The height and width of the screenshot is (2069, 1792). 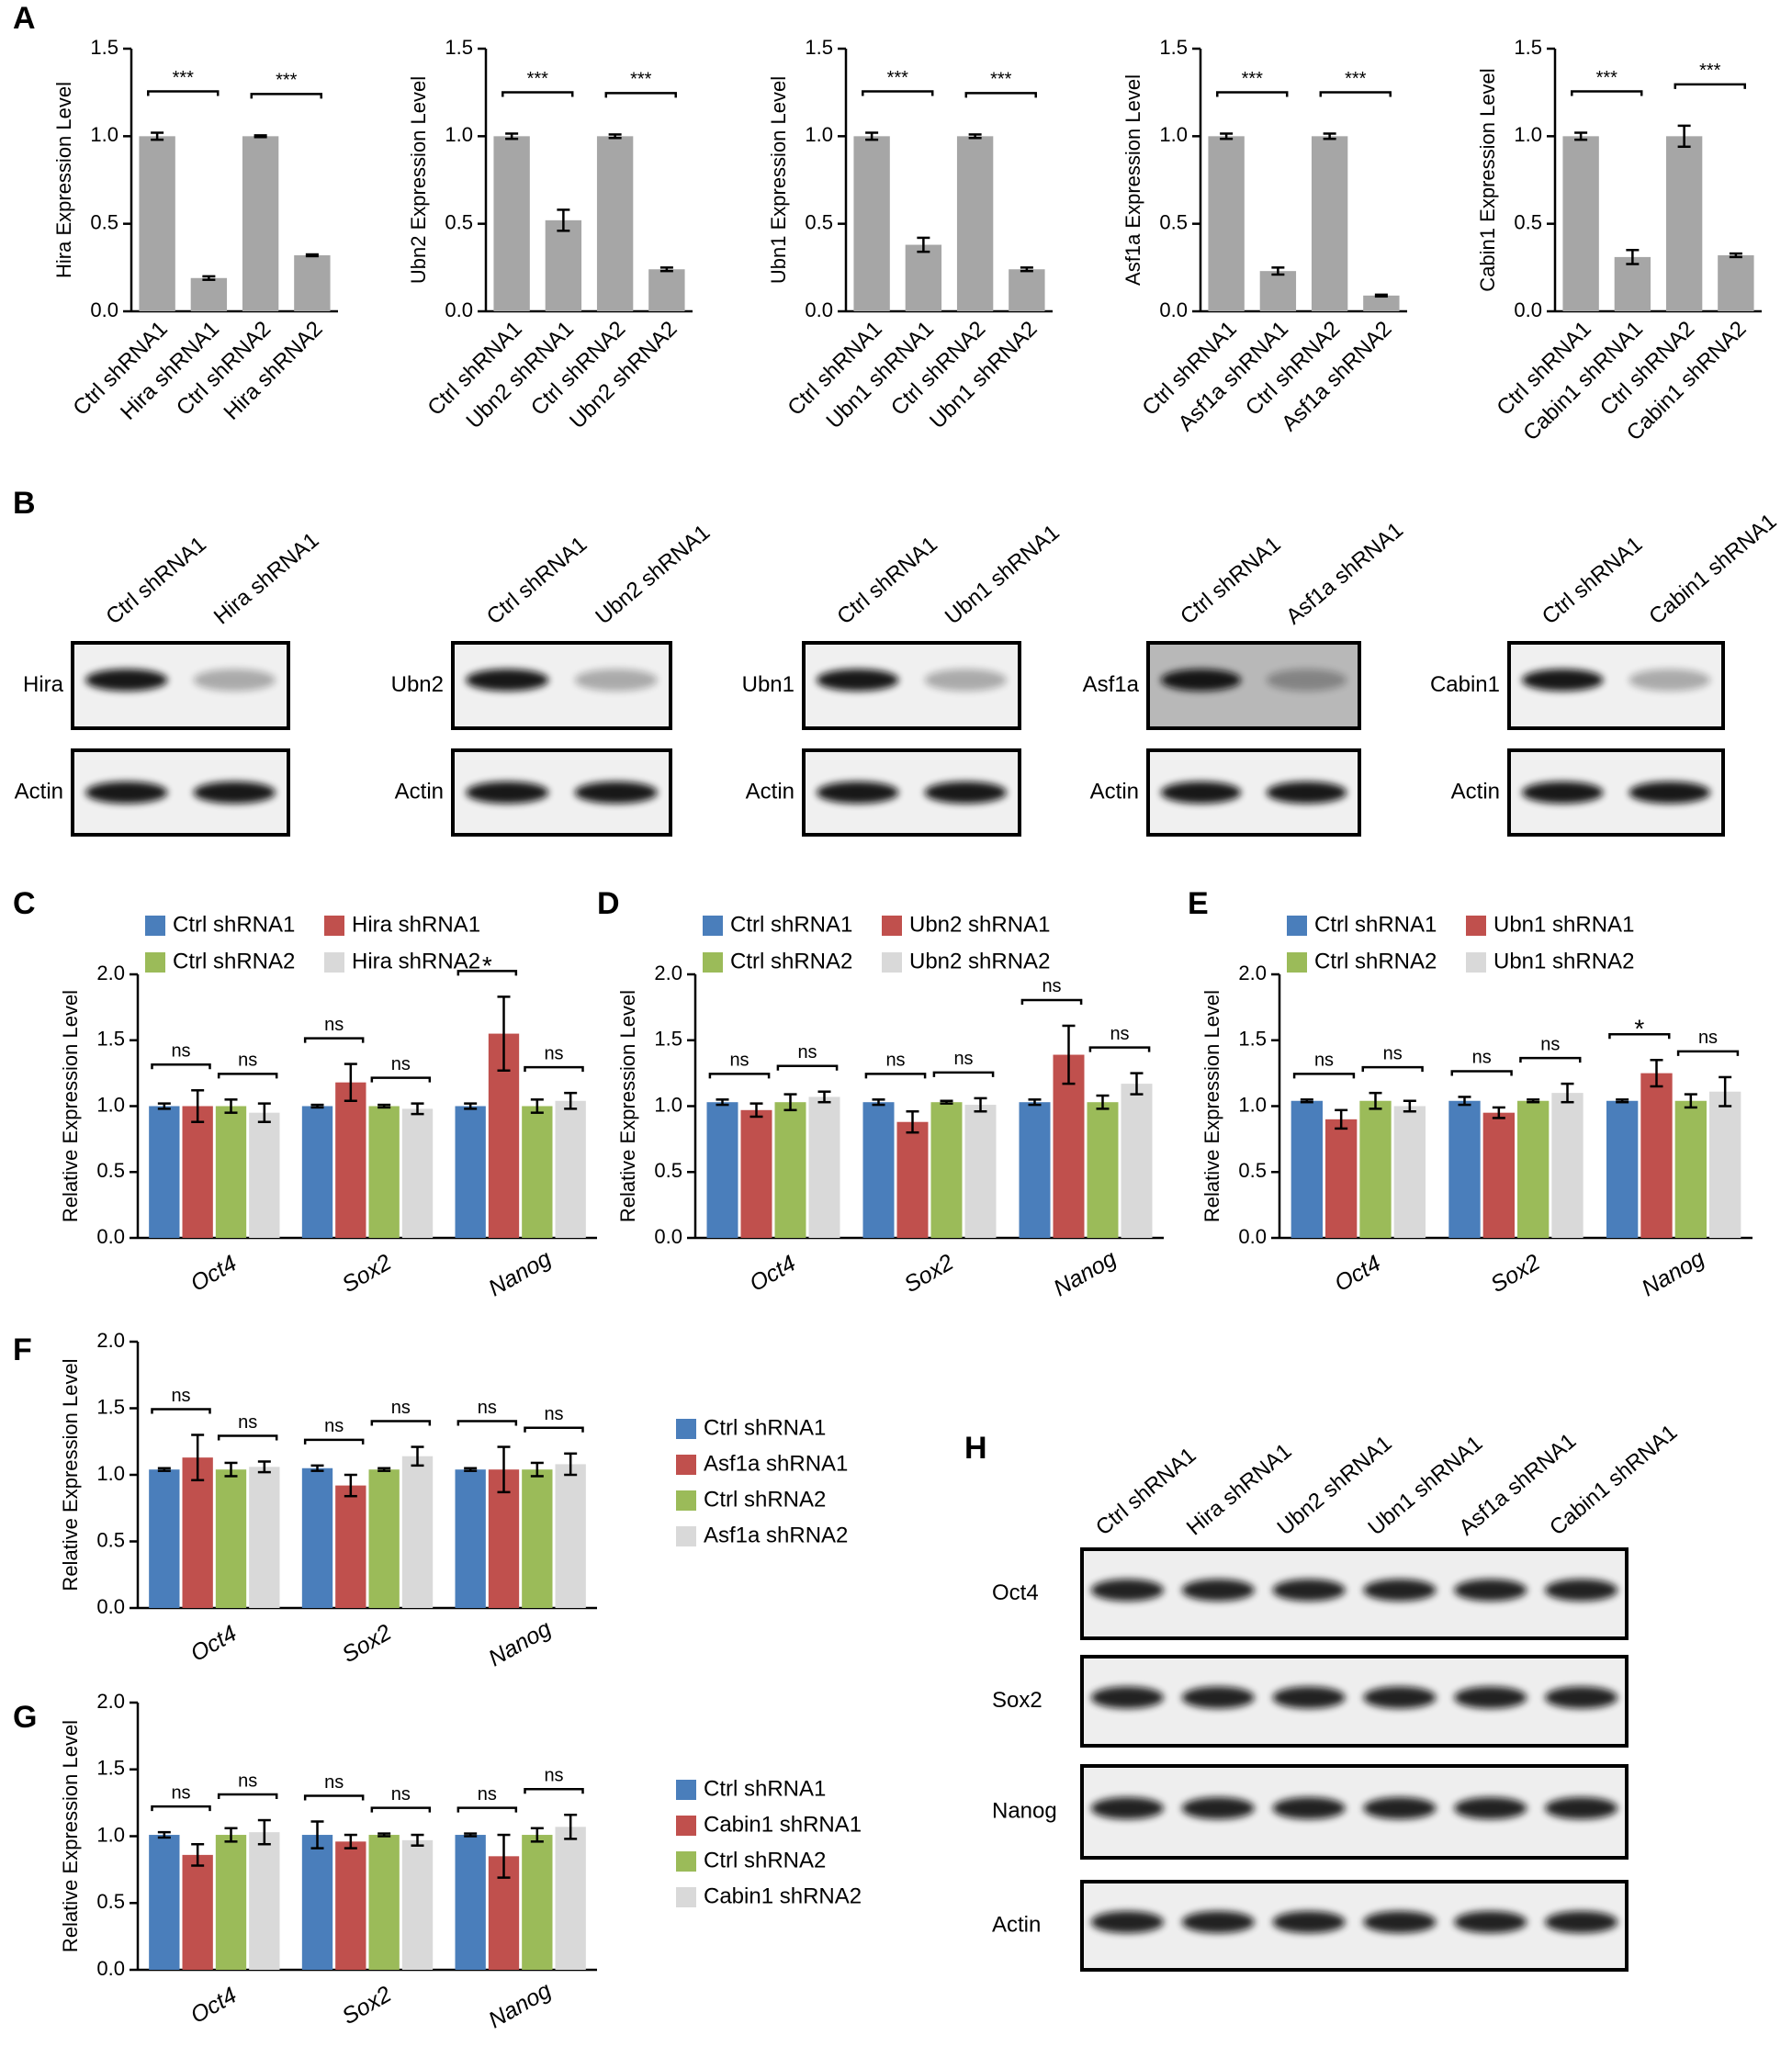 What do you see at coordinates (1211, 1106) in the screenshot?
I see `y-axis-label: Relative Expression Level` at bounding box center [1211, 1106].